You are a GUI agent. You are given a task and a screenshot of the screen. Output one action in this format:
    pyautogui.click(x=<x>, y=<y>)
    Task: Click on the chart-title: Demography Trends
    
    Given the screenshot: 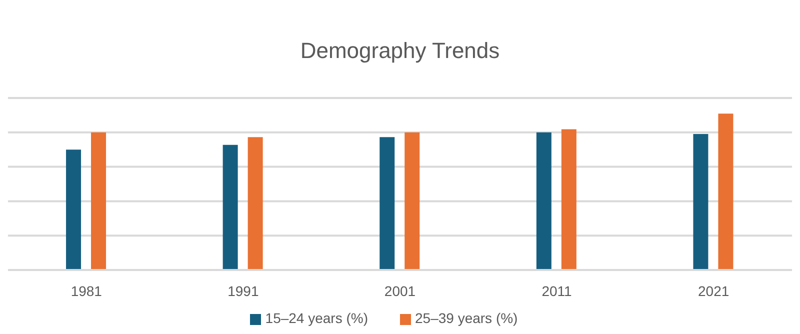 What is the action you would take?
    pyautogui.click(x=400, y=51)
    